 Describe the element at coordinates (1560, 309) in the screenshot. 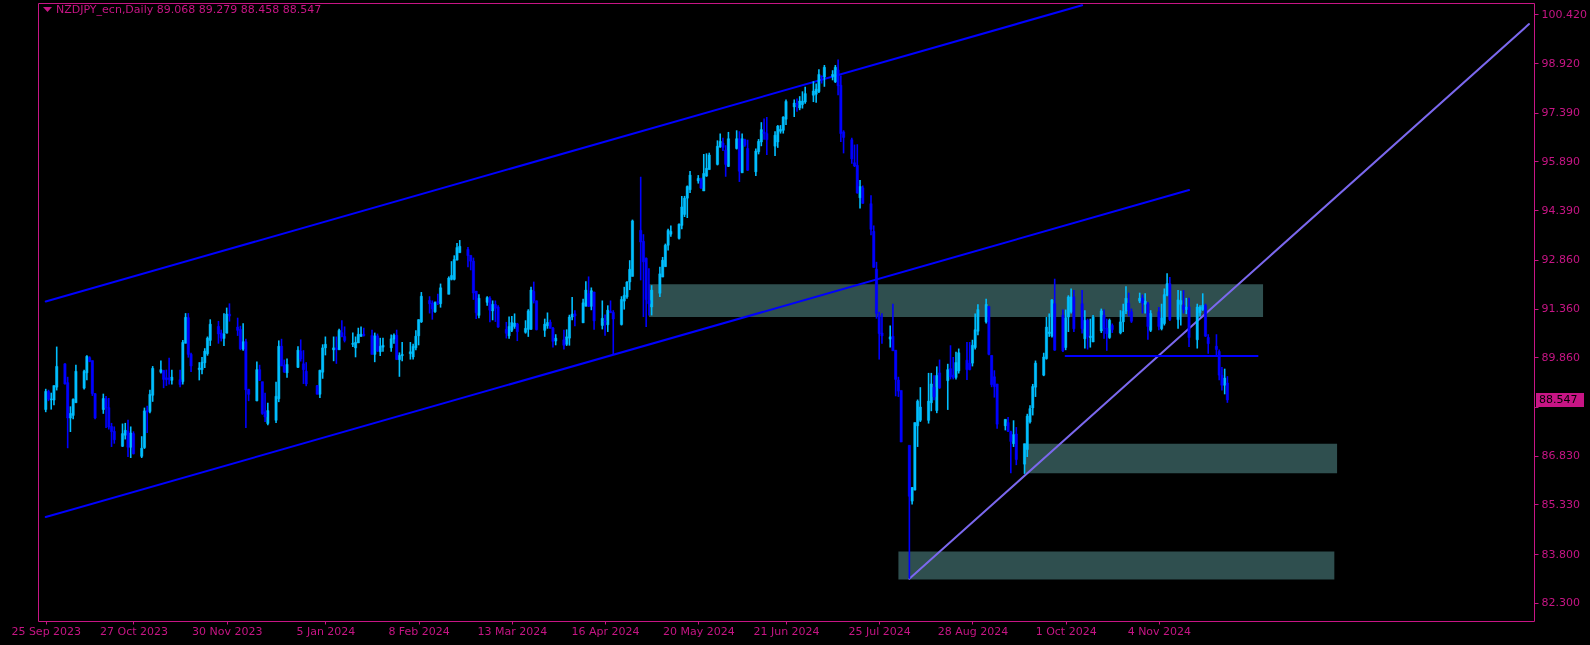

I see `y-tick-label: 91.360` at that location.